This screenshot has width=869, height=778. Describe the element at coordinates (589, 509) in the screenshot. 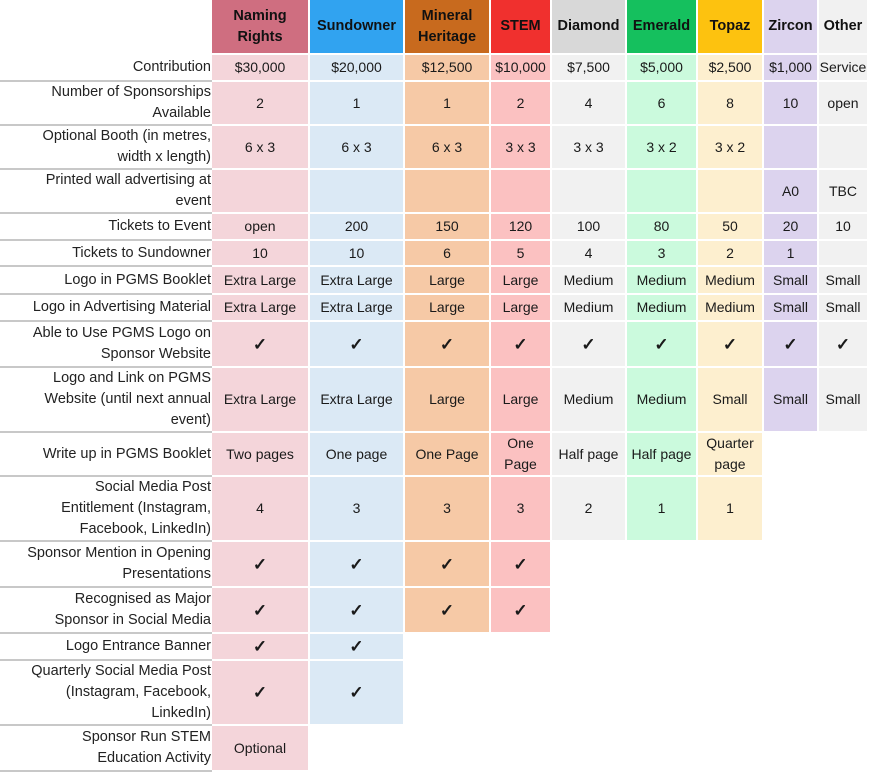

I see `benefit-value: 2` at that location.